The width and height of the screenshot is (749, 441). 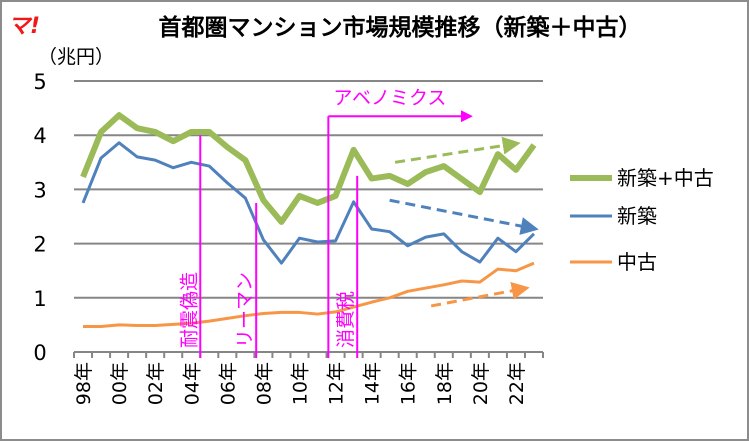 I want to click on event-label: 耐震偽造, so click(x=189, y=310).